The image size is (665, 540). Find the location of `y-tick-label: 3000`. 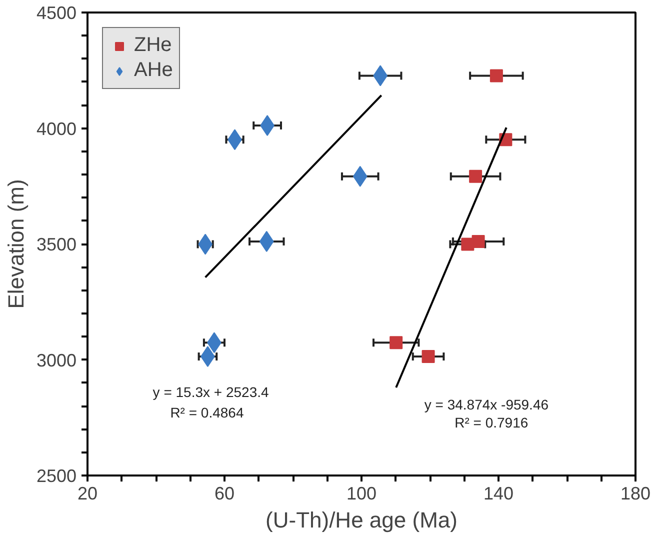

y-tick-label: 3000 is located at coordinates (56, 360).